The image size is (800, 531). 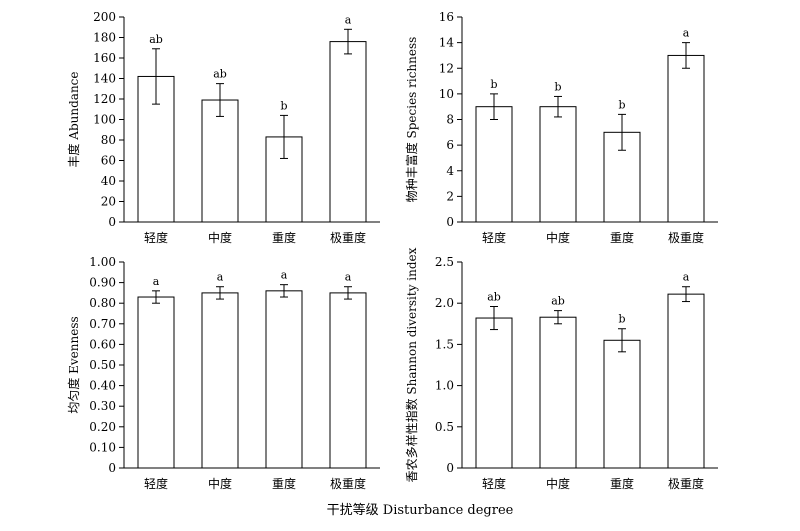 I want to click on y-tick-label: 16, so click(x=446, y=17).